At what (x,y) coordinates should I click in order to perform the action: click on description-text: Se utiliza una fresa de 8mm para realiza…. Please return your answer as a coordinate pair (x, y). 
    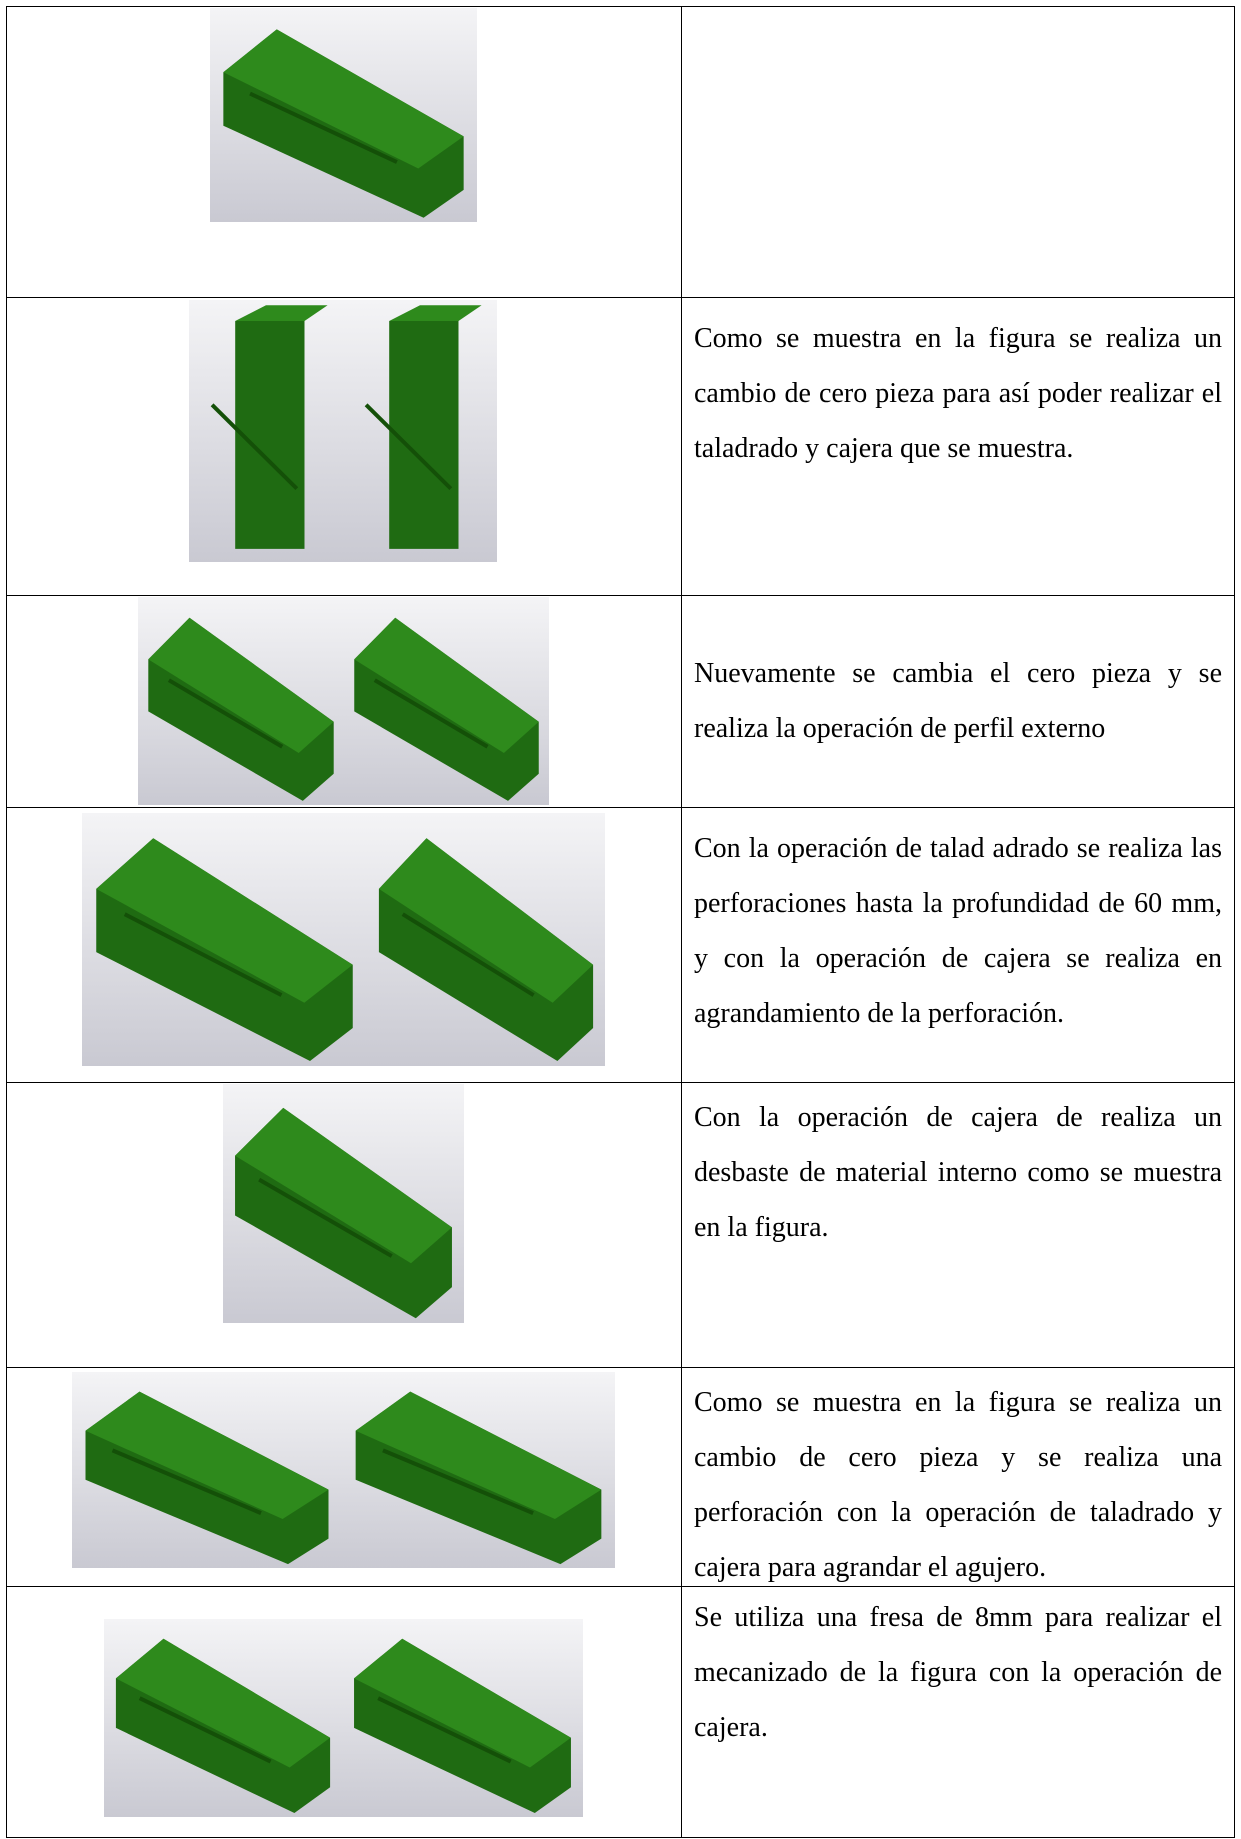
    Looking at the image, I should click on (958, 1672).